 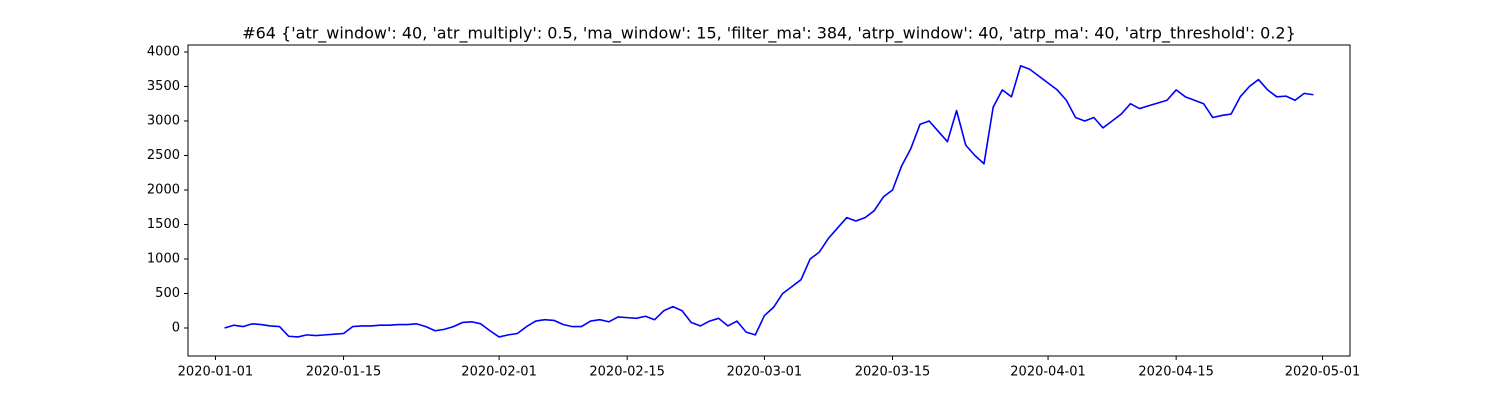 What do you see at coordinates (1048, 372) in the screenshot?
I see `x-tick-label: 2020-04-01` at bounding box center [1048, 372].